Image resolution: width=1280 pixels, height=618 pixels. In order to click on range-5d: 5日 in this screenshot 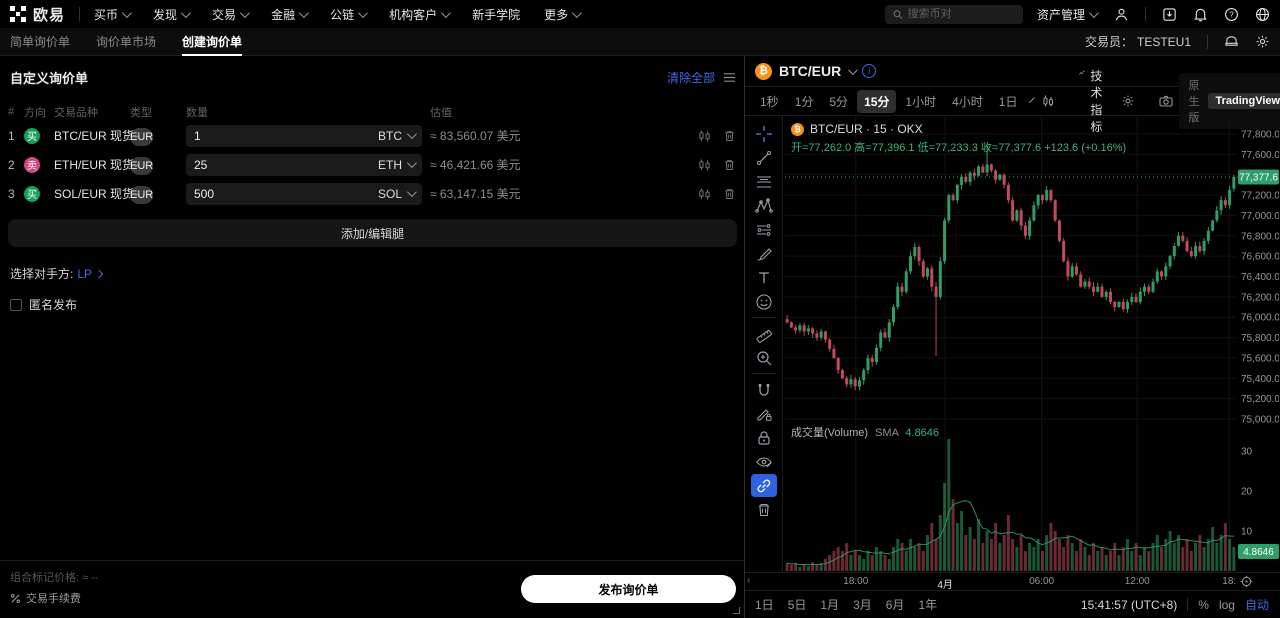, I will do `click(797, 605)`.